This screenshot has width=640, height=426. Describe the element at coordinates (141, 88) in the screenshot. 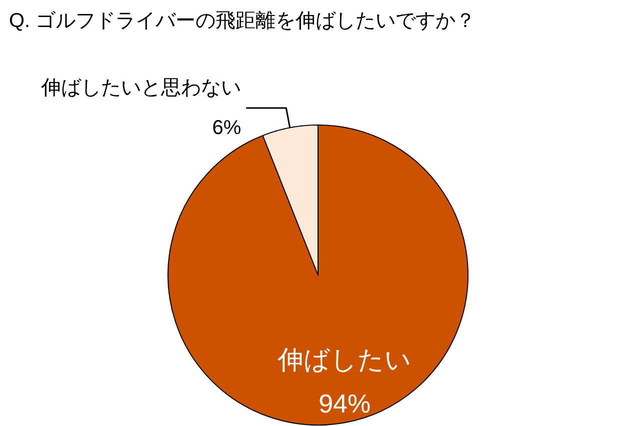

I see `slice-label: 伸ばしたいと思わない` at that location.